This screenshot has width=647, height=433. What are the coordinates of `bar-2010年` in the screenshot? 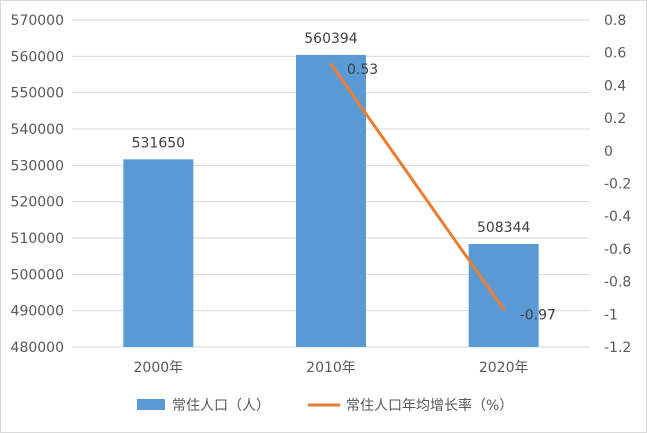 It's located at (331, 201).